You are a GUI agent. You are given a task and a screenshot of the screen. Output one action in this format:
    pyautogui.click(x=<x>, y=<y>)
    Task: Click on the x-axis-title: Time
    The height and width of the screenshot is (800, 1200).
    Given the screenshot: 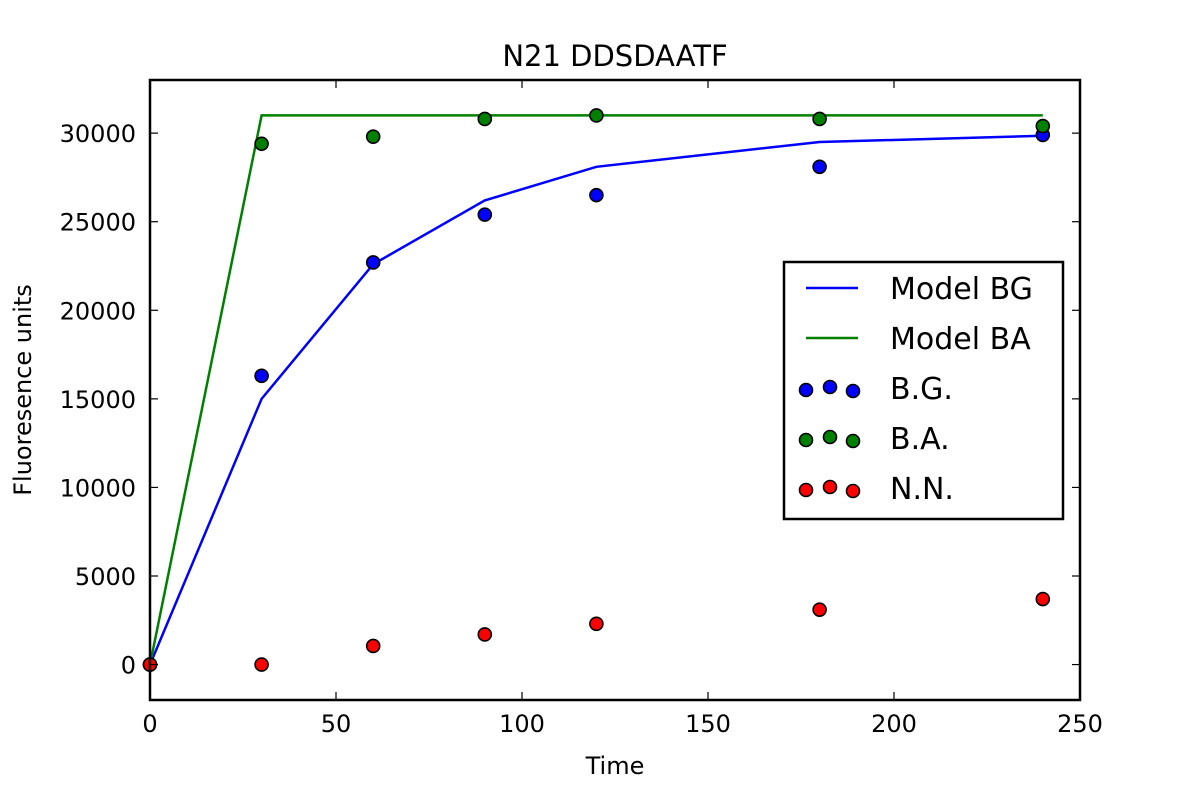 What is the action you would take?
    pyautogui.click(x=615, y=766)
    